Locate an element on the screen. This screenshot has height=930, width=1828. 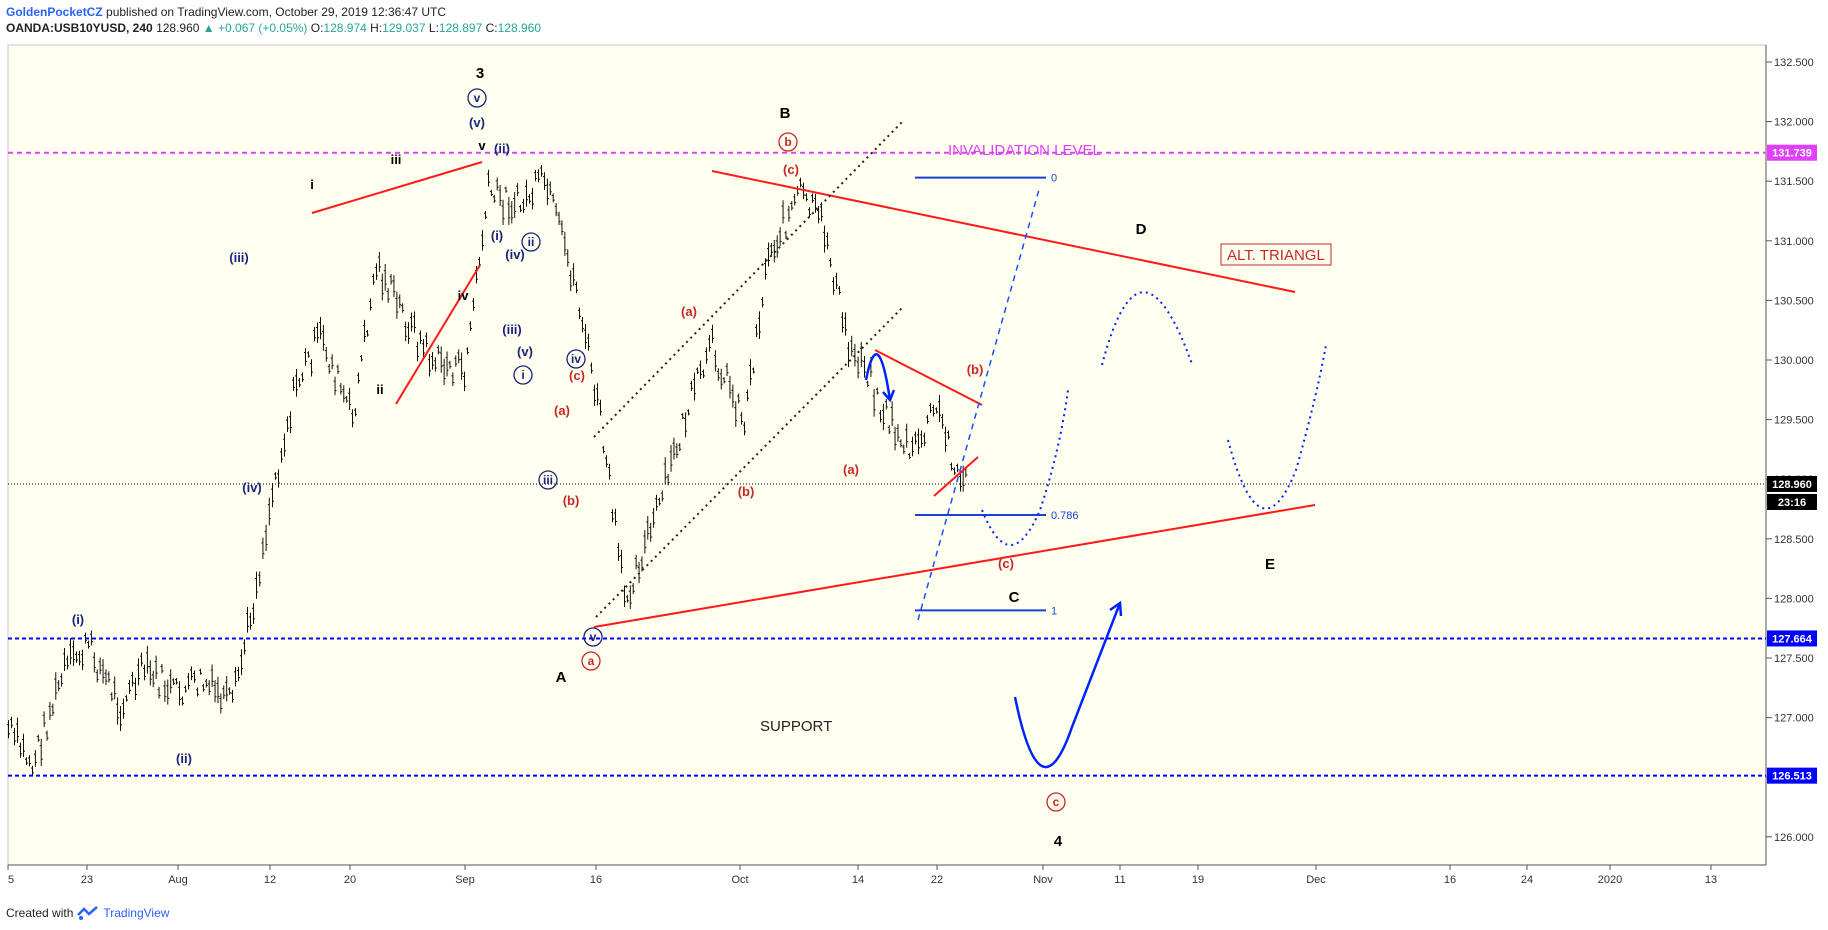
y-tick-label: 127.000 is located at coordinates (1794, 719).